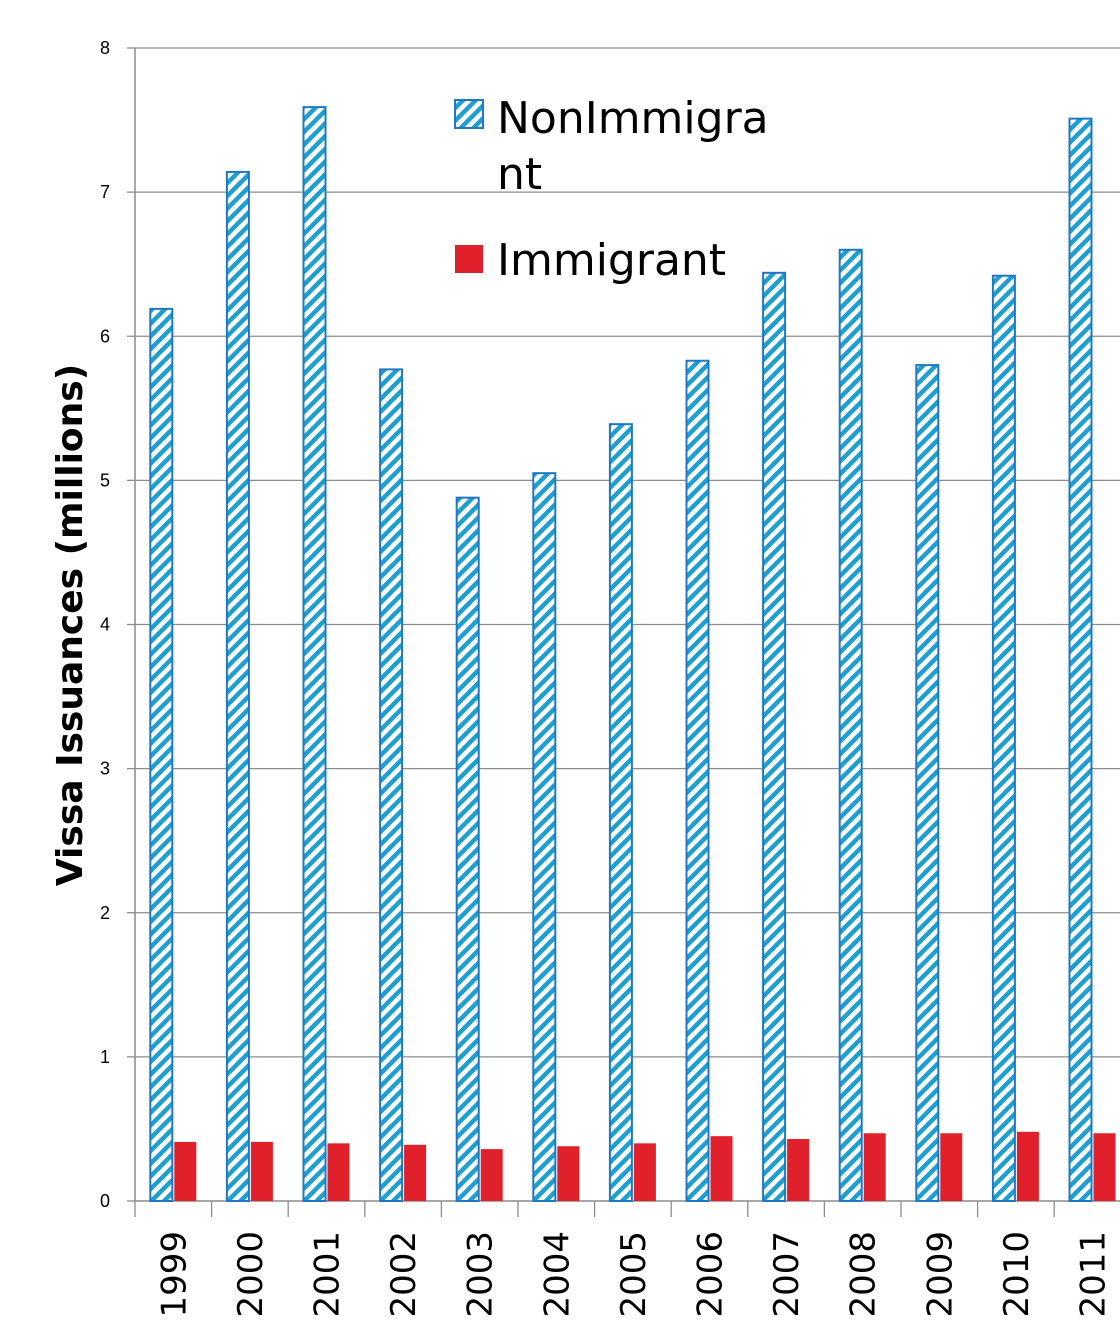  What do you see at coordinates (105, 625) in the screenshot?
I see `y-tick-label: 4` at bounding box center [105, 625].